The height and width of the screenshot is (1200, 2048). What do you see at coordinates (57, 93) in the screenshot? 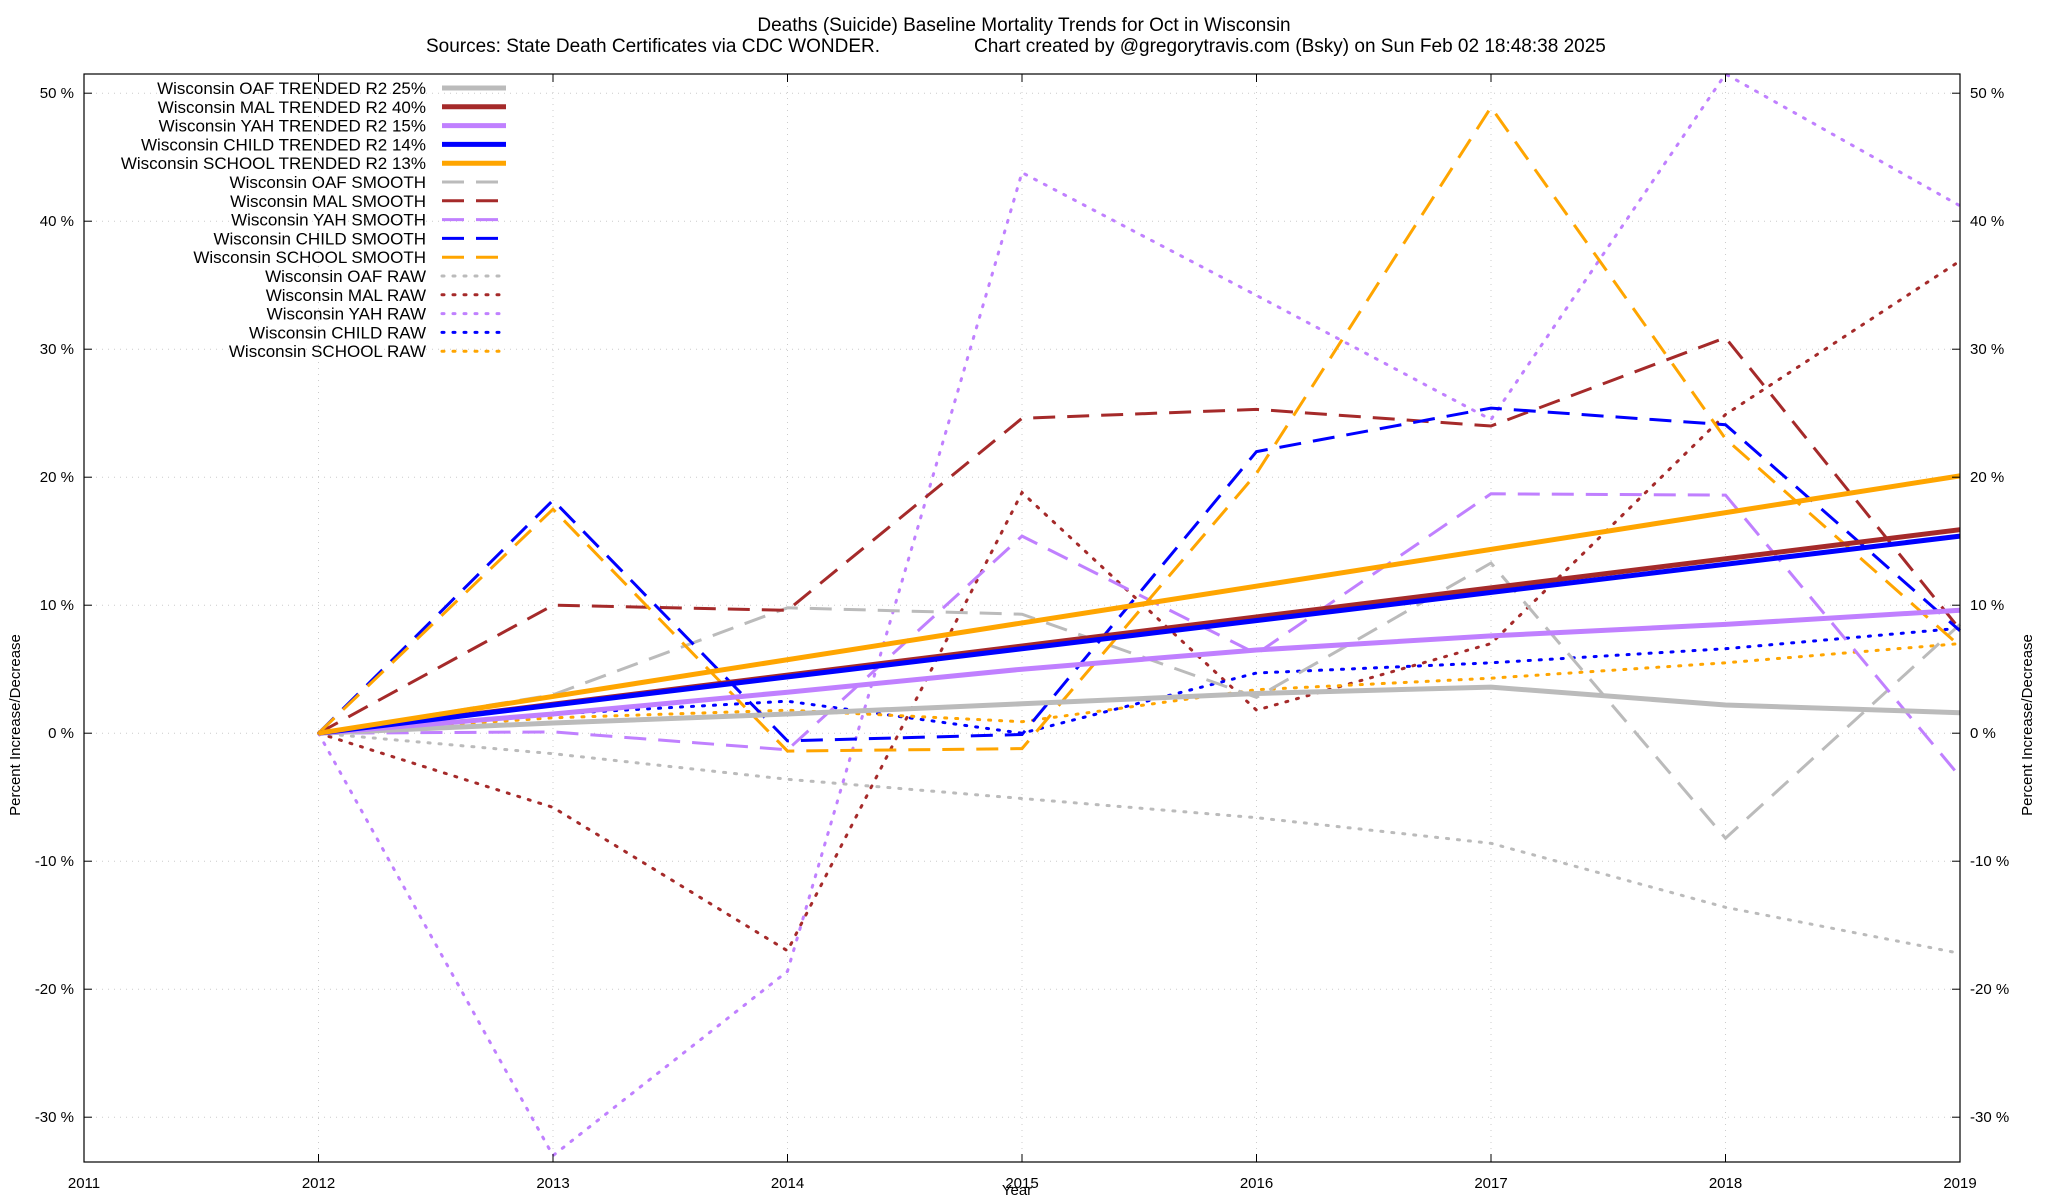
I see `y-tick-label-left: 50 %` at bounding box center [57, 93].